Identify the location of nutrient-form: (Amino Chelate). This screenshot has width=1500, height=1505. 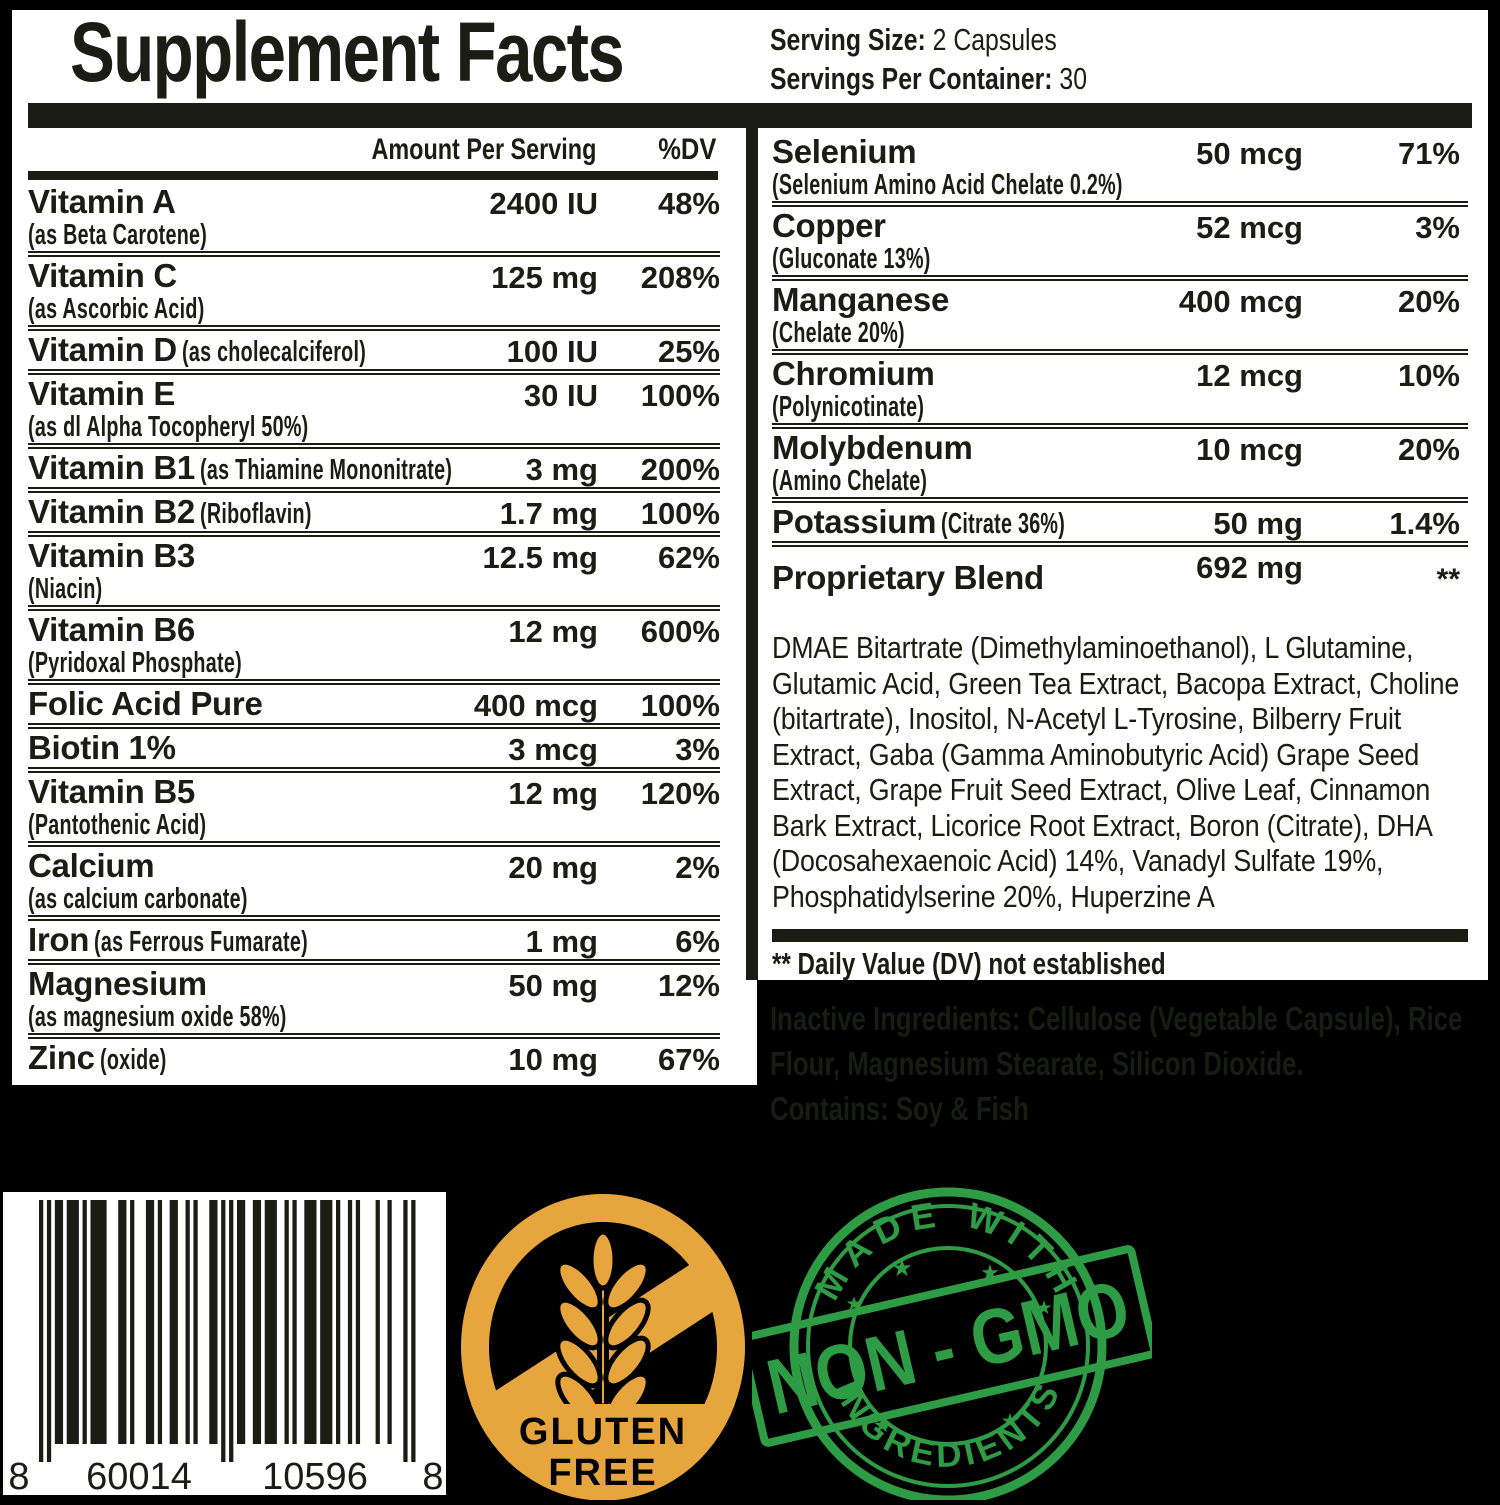
(850, 481).